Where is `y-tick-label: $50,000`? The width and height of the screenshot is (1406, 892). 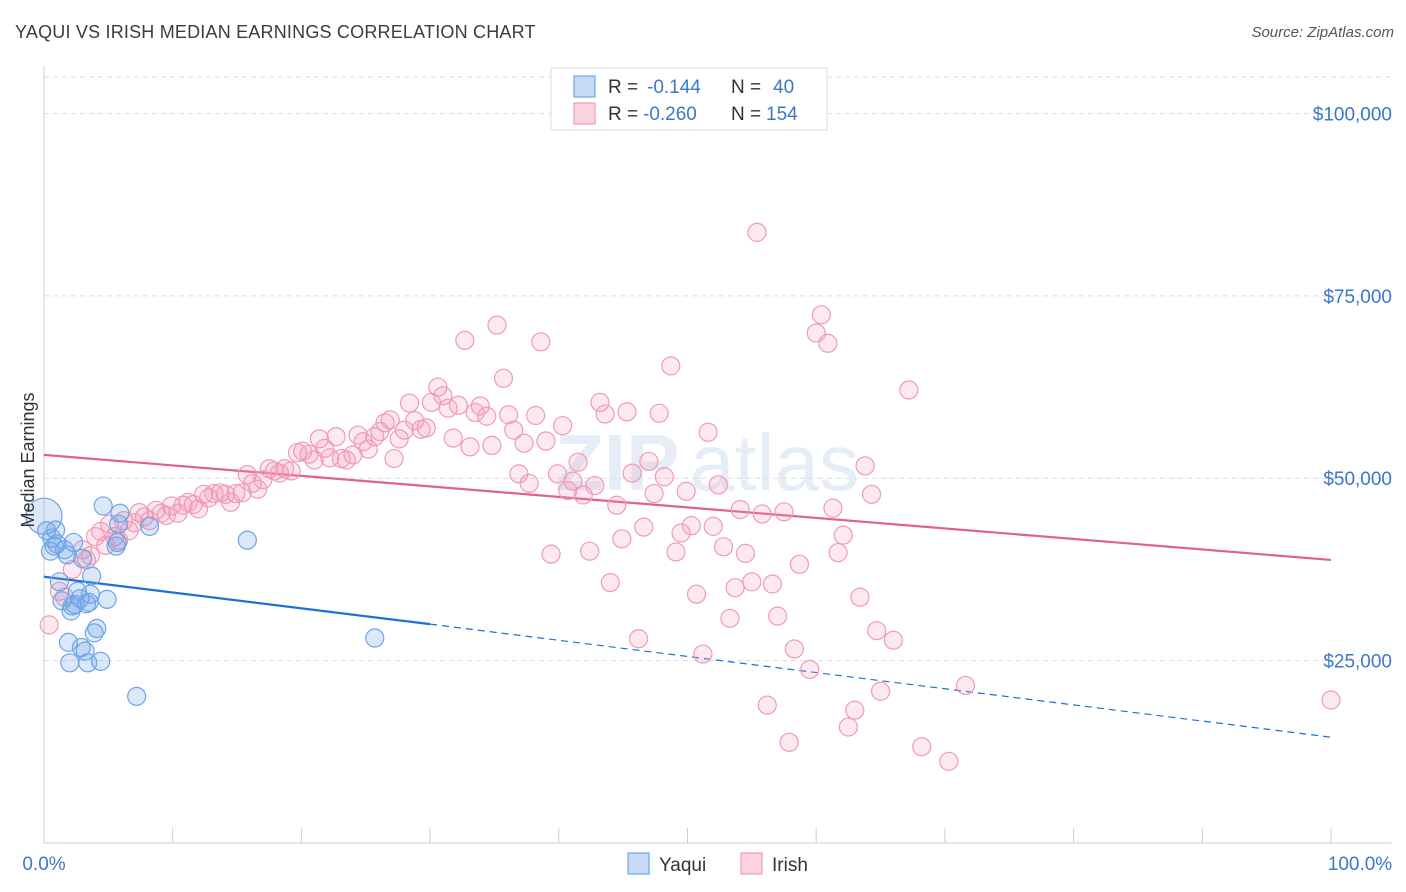
y-tick-label: $50,000 is located at coordinates (1357, 479).